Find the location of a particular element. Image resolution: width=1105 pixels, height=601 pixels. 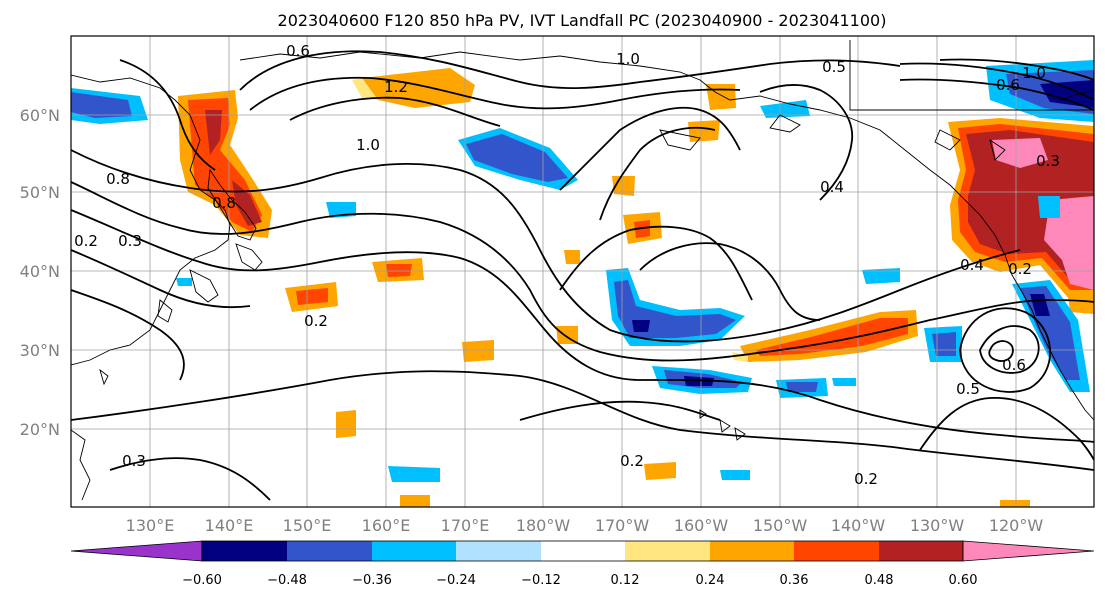

colorbar-arrow-left is located at coordinates (136, 551).